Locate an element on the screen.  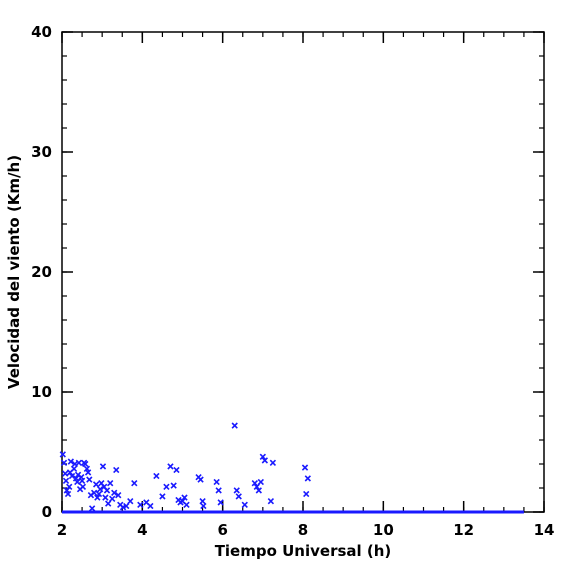
x-tick-label: 4 is located at coordinates (142, 530).